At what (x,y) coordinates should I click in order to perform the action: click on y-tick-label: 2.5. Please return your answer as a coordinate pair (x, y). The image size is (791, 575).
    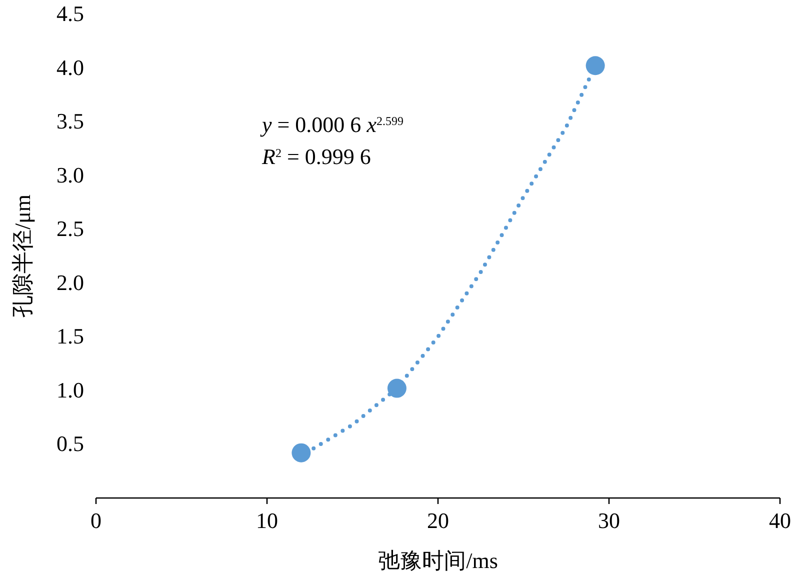
    Looking at the image, I should click on (70, 229).